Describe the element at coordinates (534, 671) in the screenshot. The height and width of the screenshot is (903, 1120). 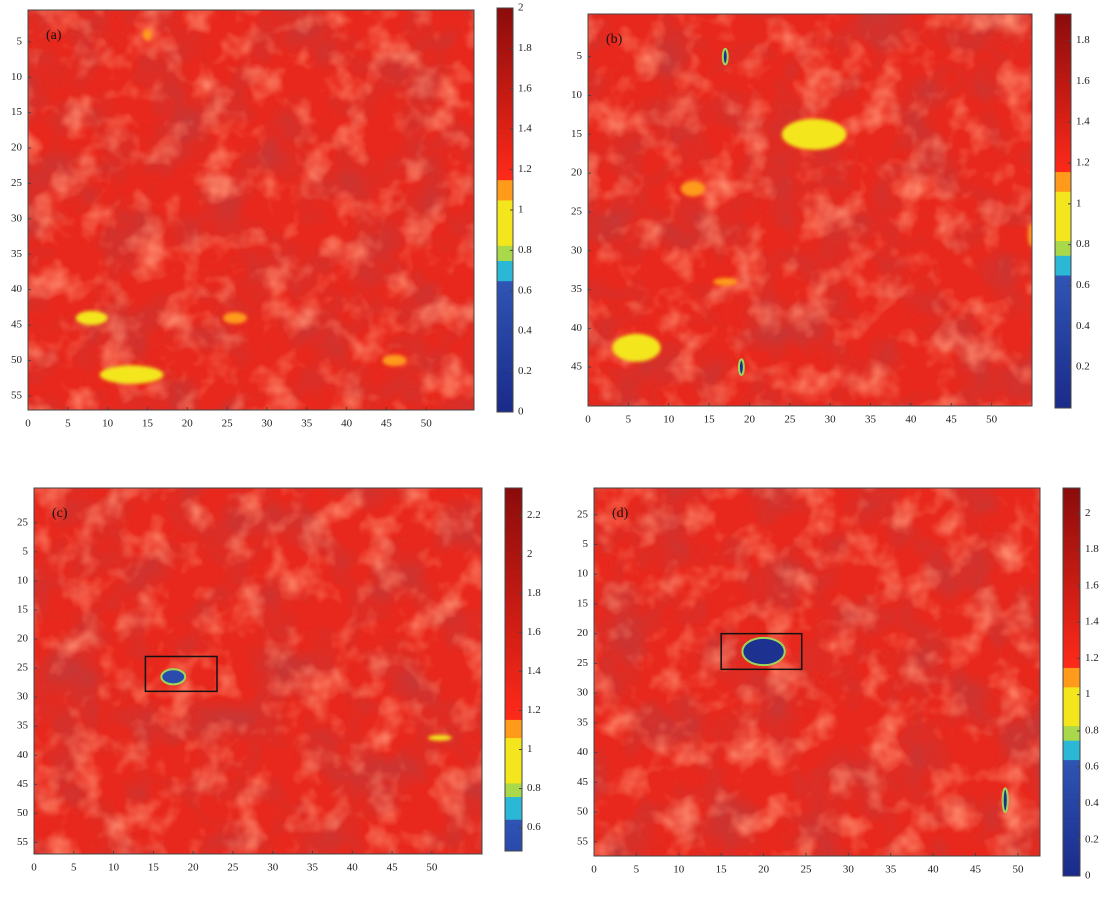
I see `colorbar-tick-label: 1.4` at that location.